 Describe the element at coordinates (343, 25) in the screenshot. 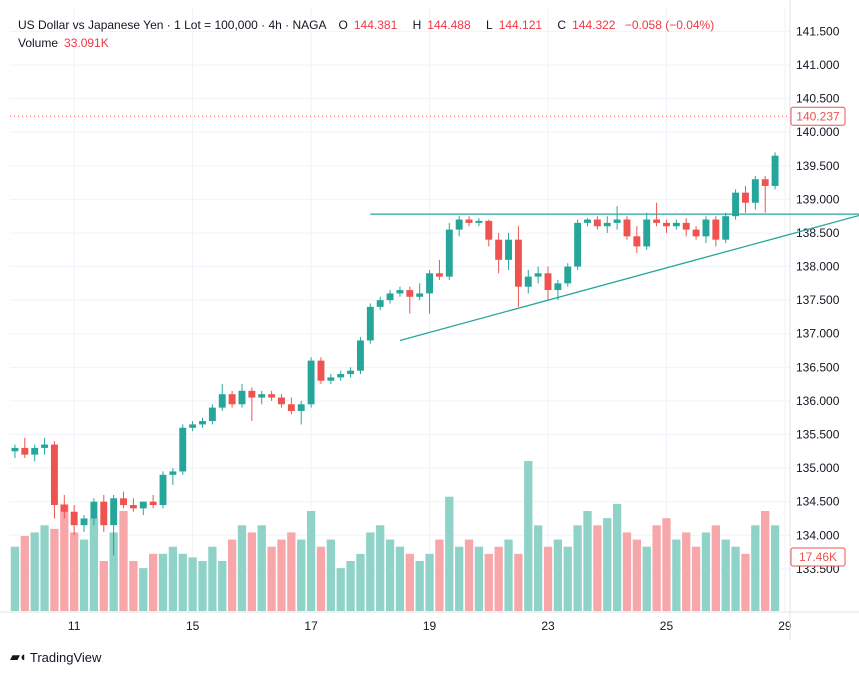

I see `open-label: O` at that location.